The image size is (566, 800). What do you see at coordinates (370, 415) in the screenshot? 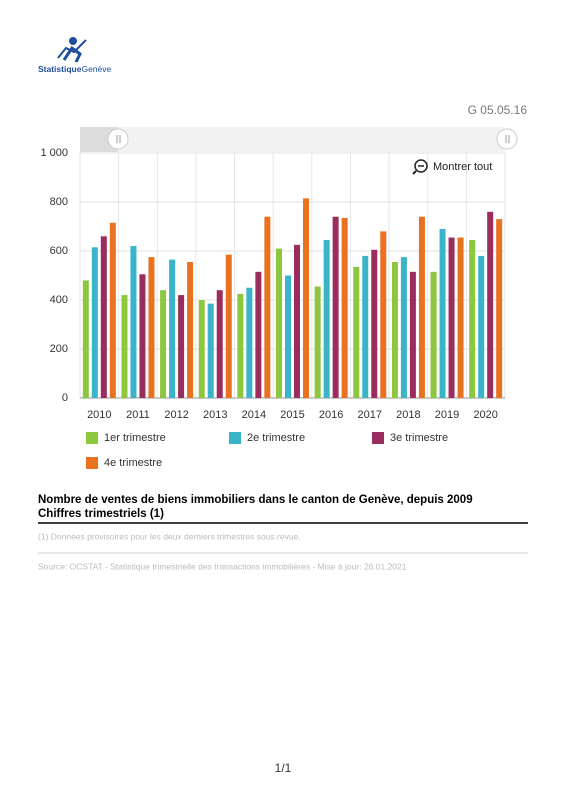
I see `x-tick-label: 2017` at bounding box center [370, 415].